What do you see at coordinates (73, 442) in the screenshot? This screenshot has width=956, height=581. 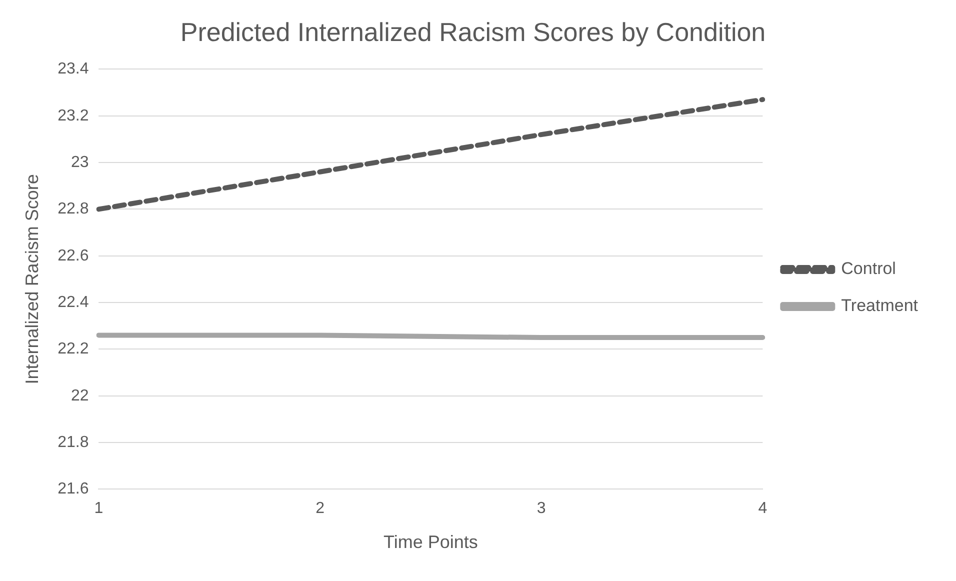 I see `y-tick-label: 21.8` at bounding box center [73, 442].